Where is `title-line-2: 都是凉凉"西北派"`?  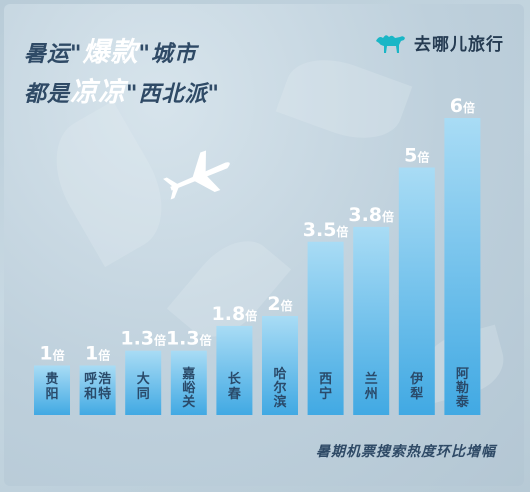 title-line-2: 都是凉凉"西北派" is located at coordinates (122, 89).